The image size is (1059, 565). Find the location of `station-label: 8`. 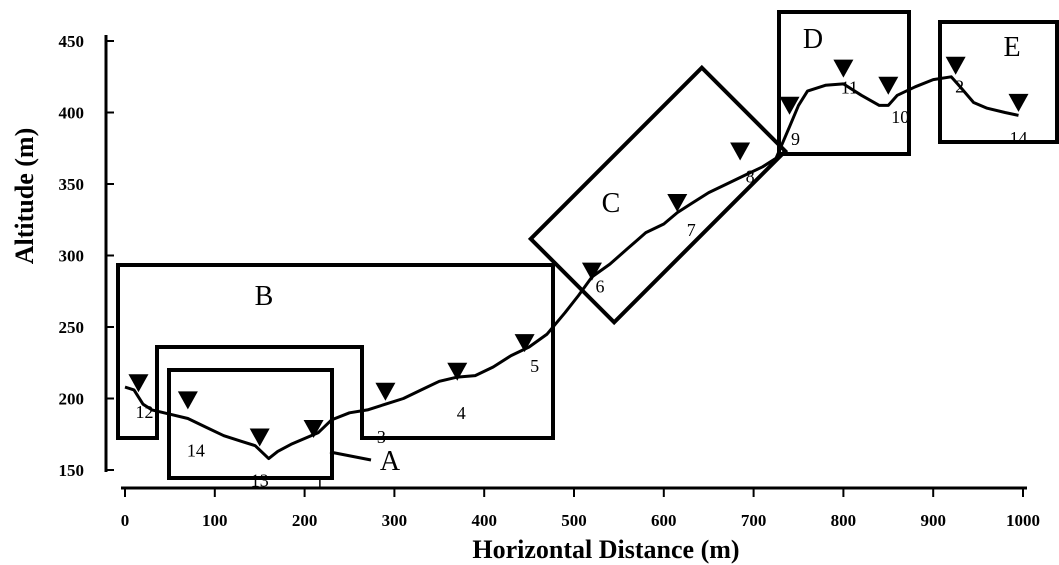

station-label: 8 is located at coordinates (750, 177).